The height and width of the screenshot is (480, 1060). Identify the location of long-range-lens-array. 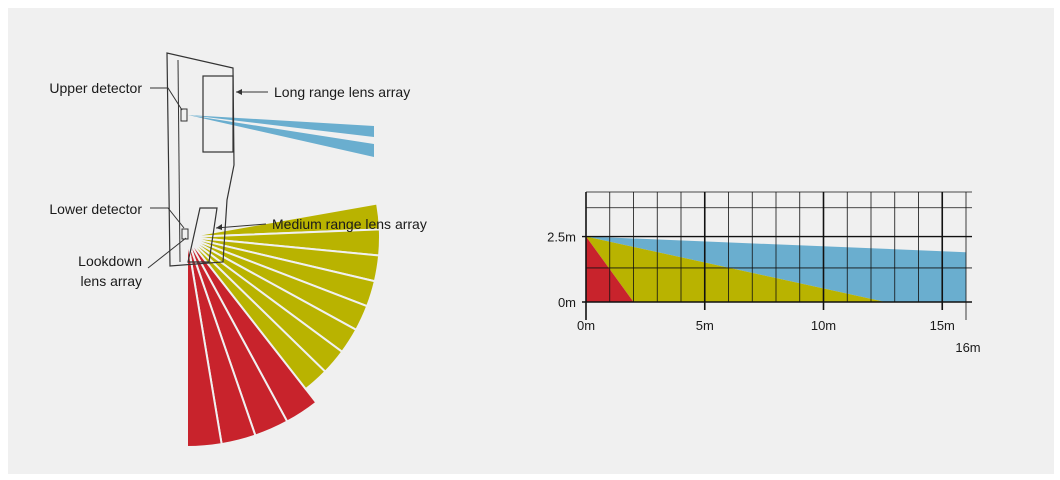
(218, 114).